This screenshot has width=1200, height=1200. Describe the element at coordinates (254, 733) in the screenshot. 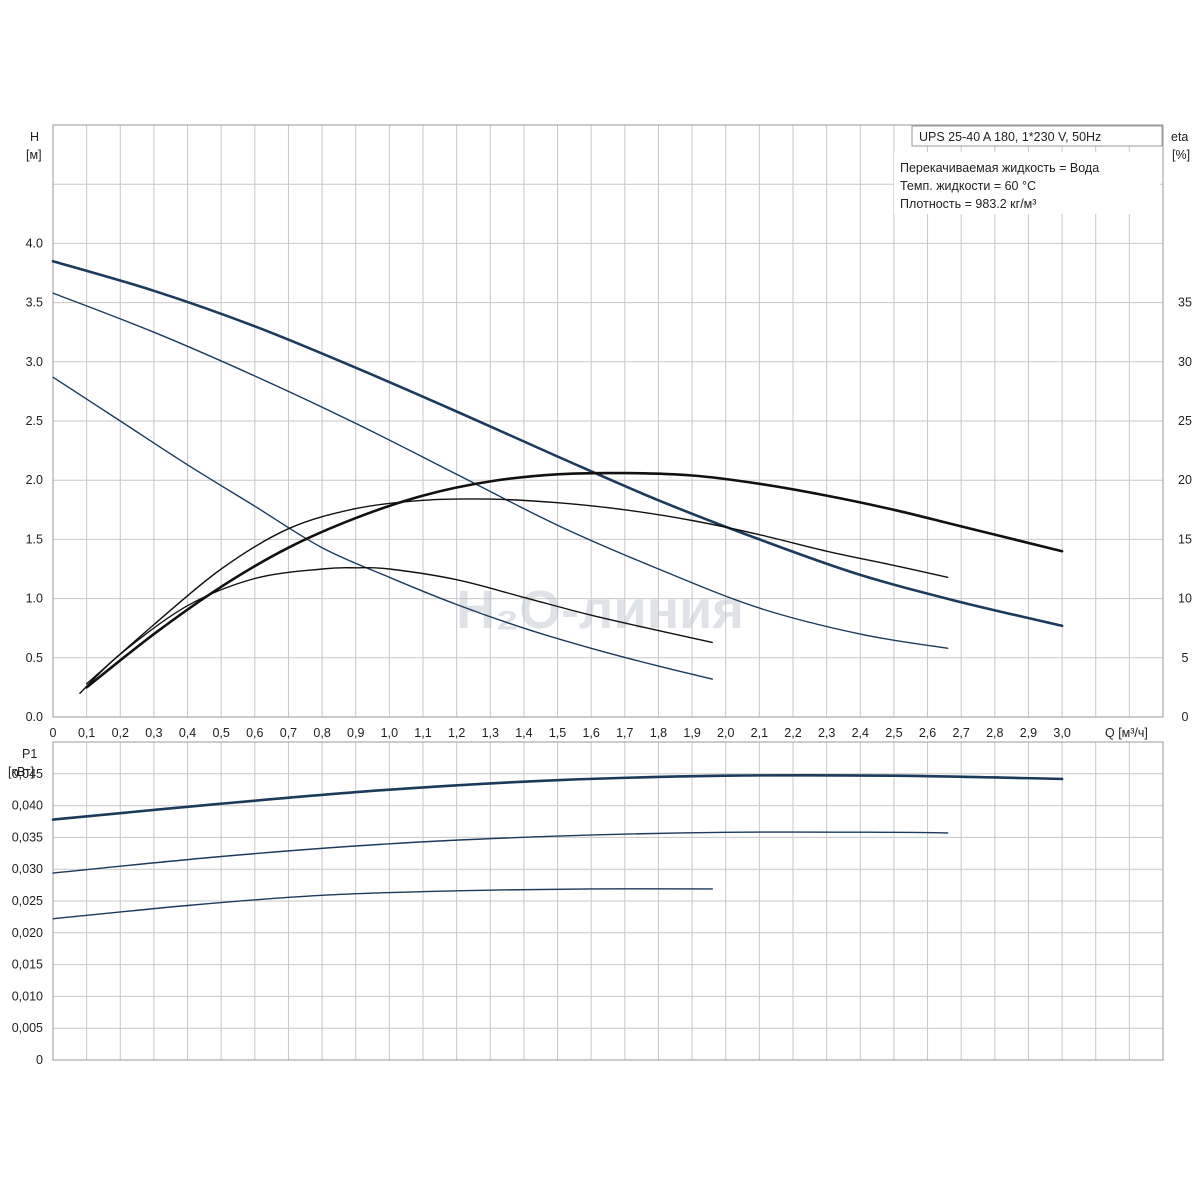

I see `x-tick-label: 0,6` at that location.